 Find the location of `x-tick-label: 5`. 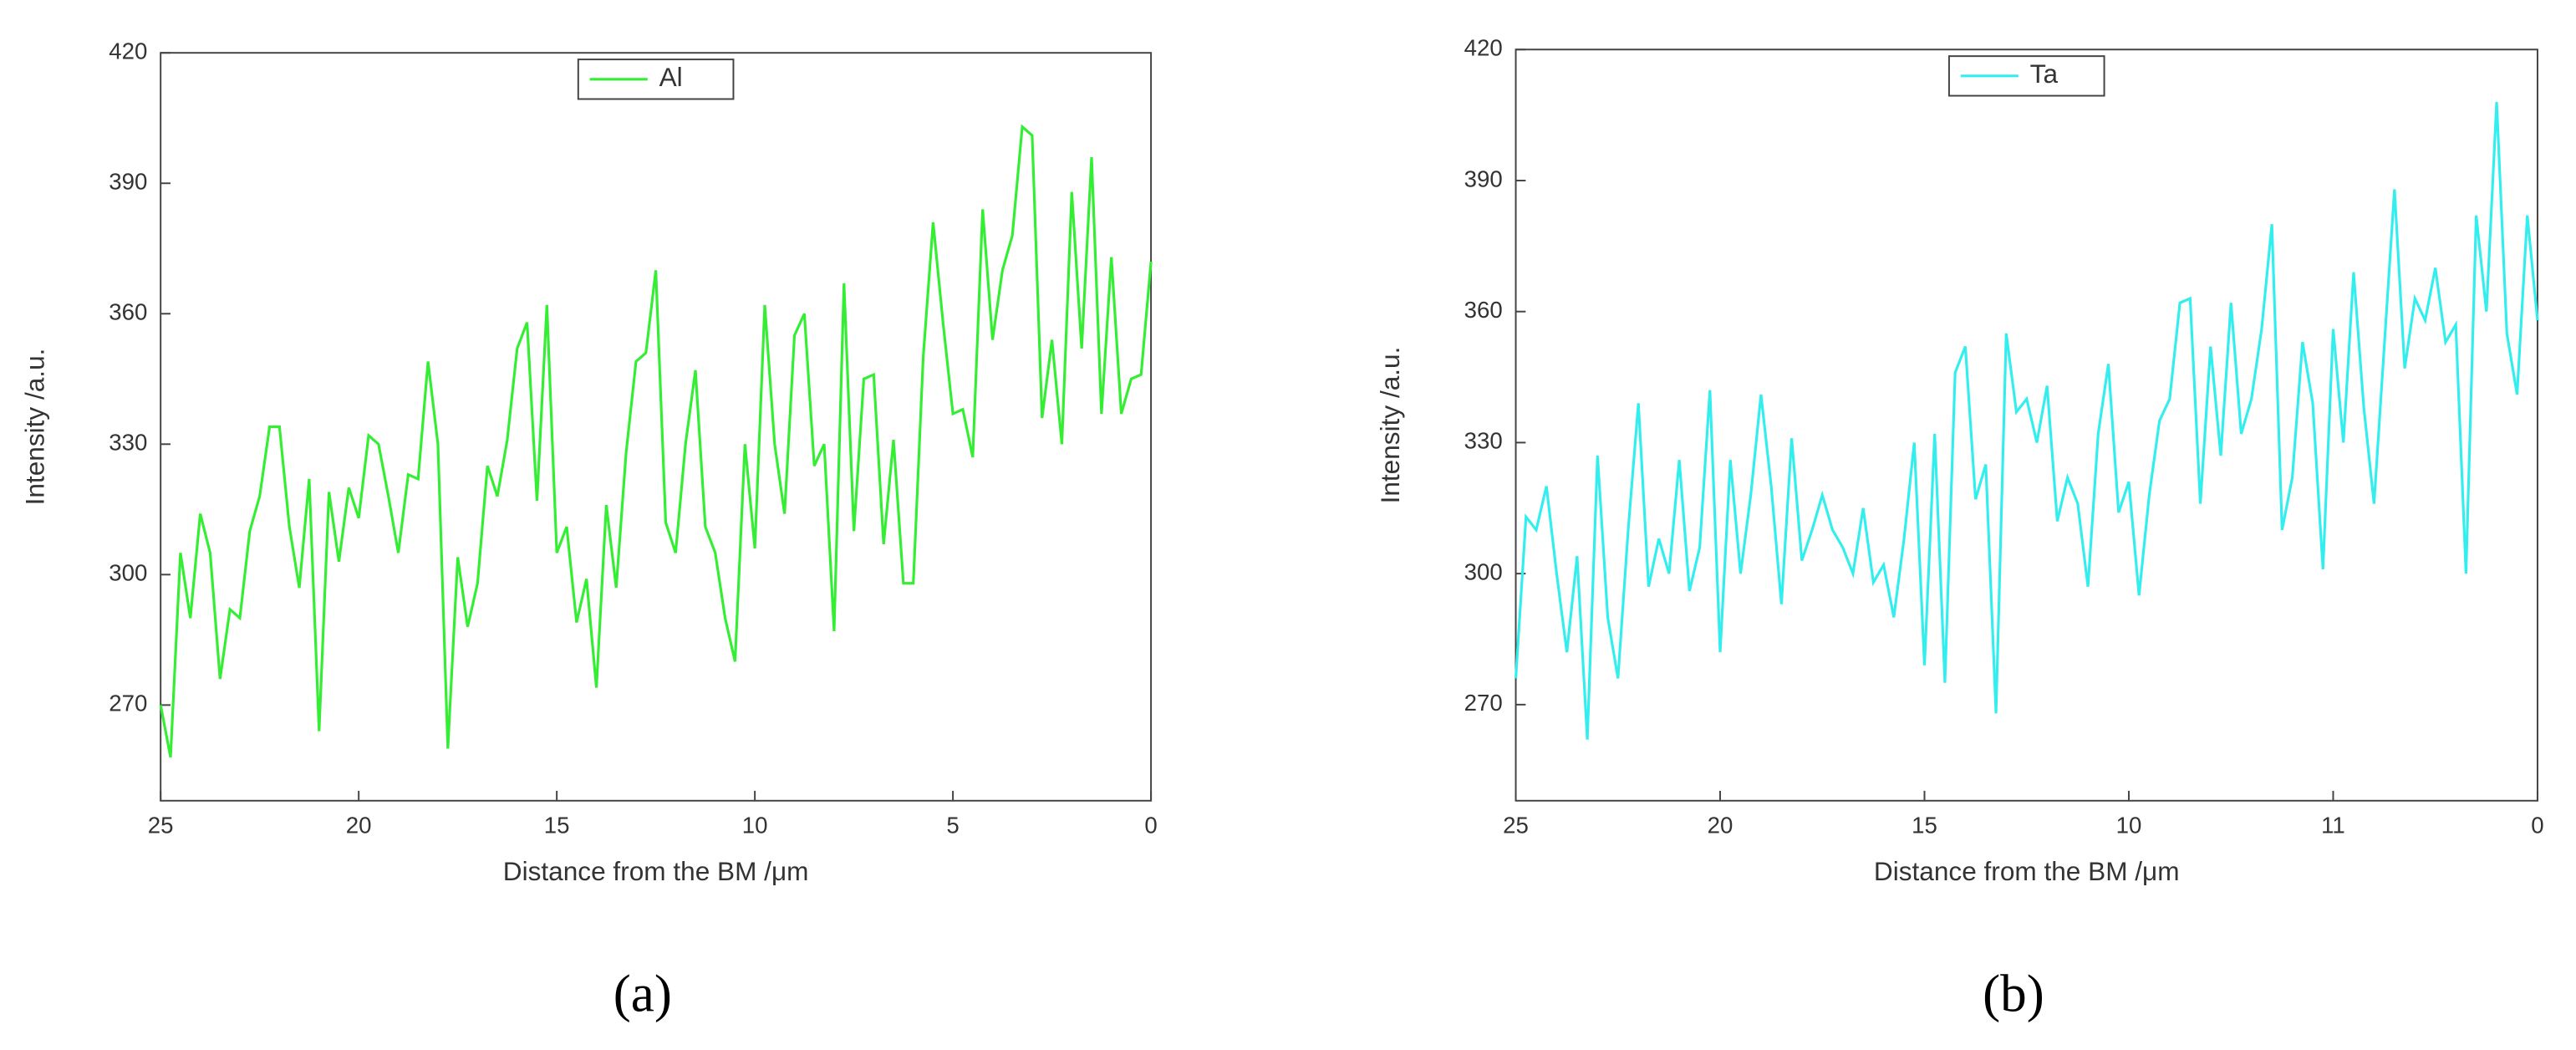

x-tick-label: 5 is located at coordinates (952, 825).